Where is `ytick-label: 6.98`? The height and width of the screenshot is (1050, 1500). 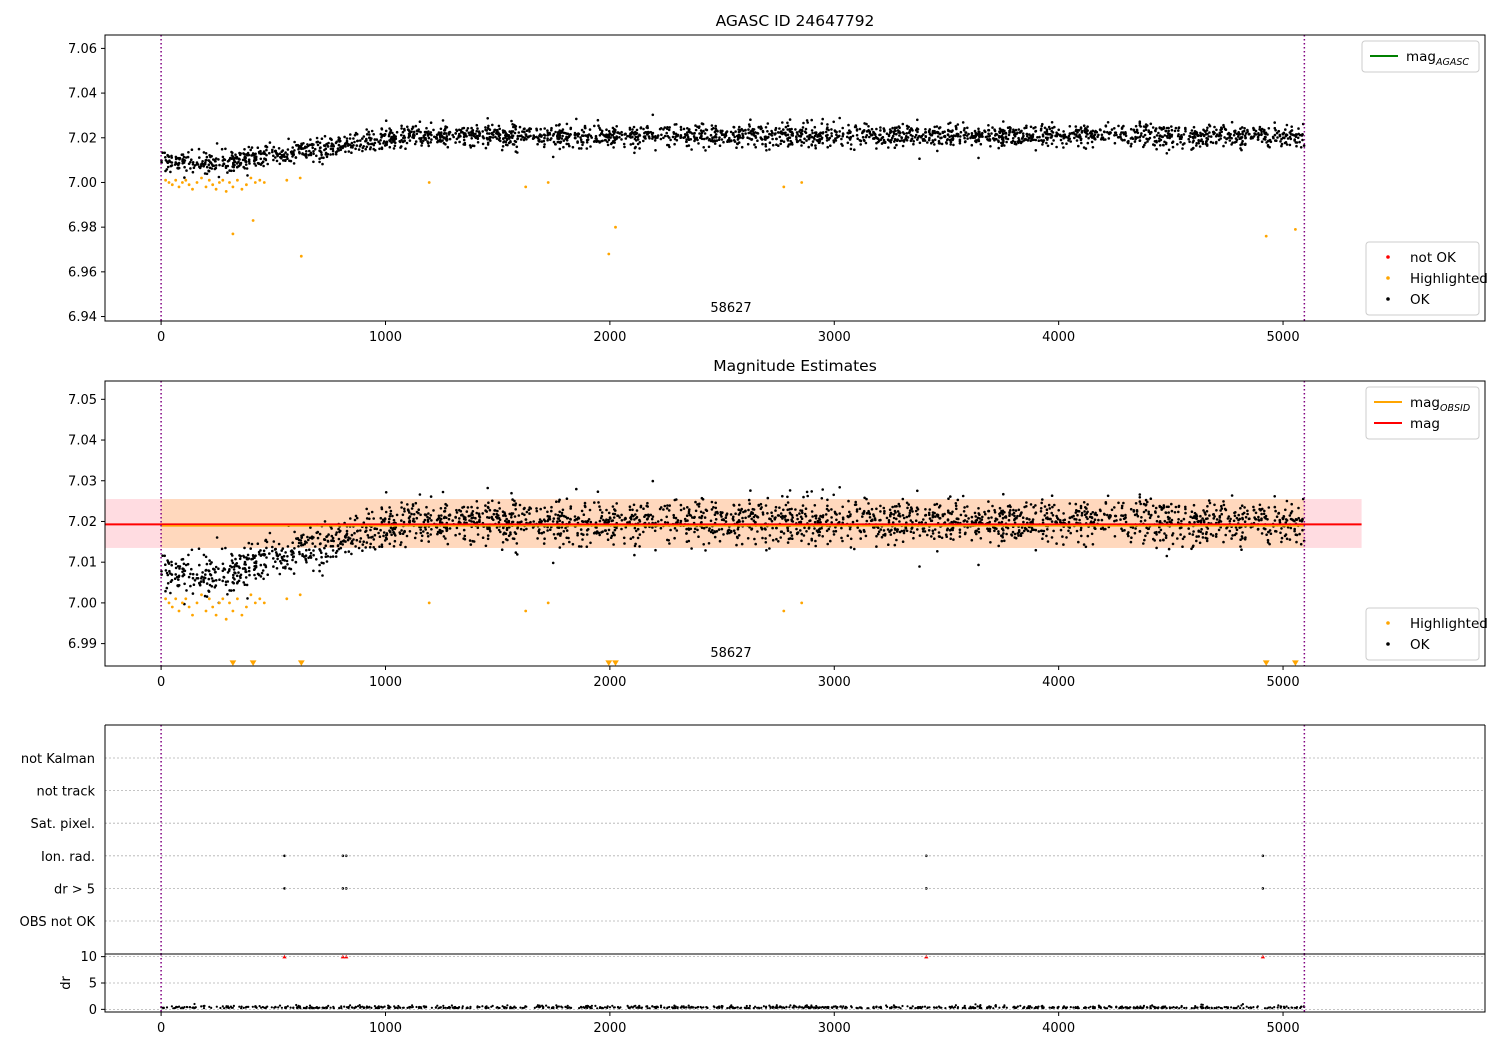
ytick-label: 6.98 is located at coordinates (82, 228).